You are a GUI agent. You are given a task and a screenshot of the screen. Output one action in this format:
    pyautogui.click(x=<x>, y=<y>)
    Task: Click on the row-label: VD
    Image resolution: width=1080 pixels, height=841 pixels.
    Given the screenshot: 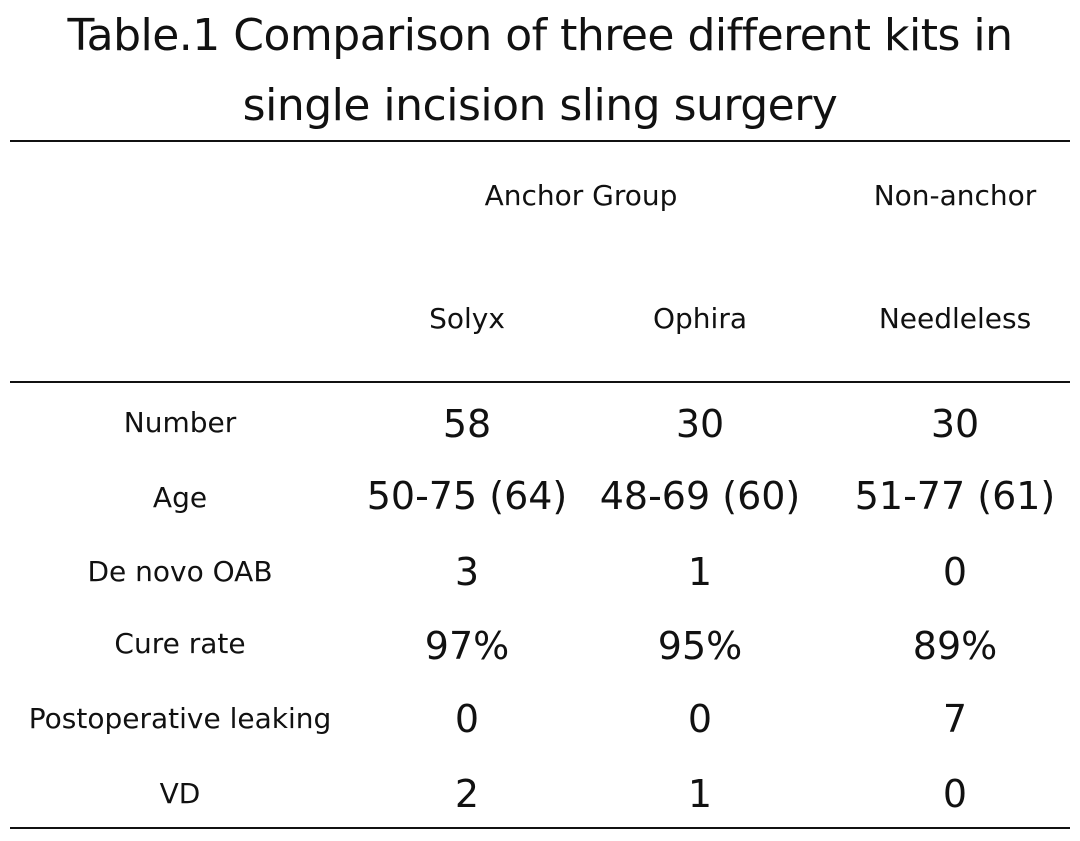 What is the action you would take?
    pyautogui.click(x=180, y=793)
    